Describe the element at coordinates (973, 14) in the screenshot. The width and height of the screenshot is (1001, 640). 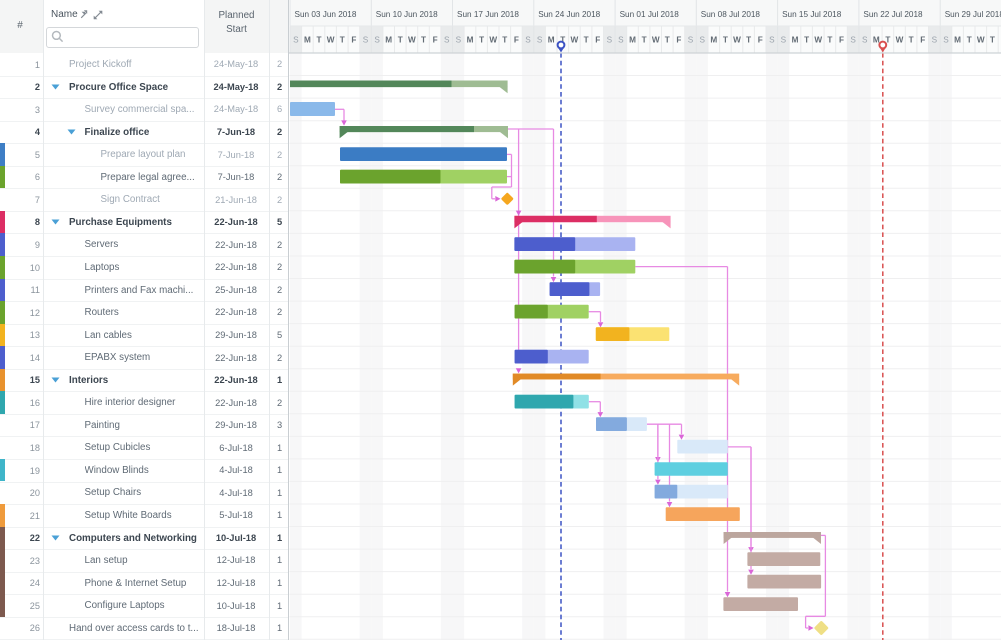
I see `svg-text: Sun 29 Jul 2018` at that location.